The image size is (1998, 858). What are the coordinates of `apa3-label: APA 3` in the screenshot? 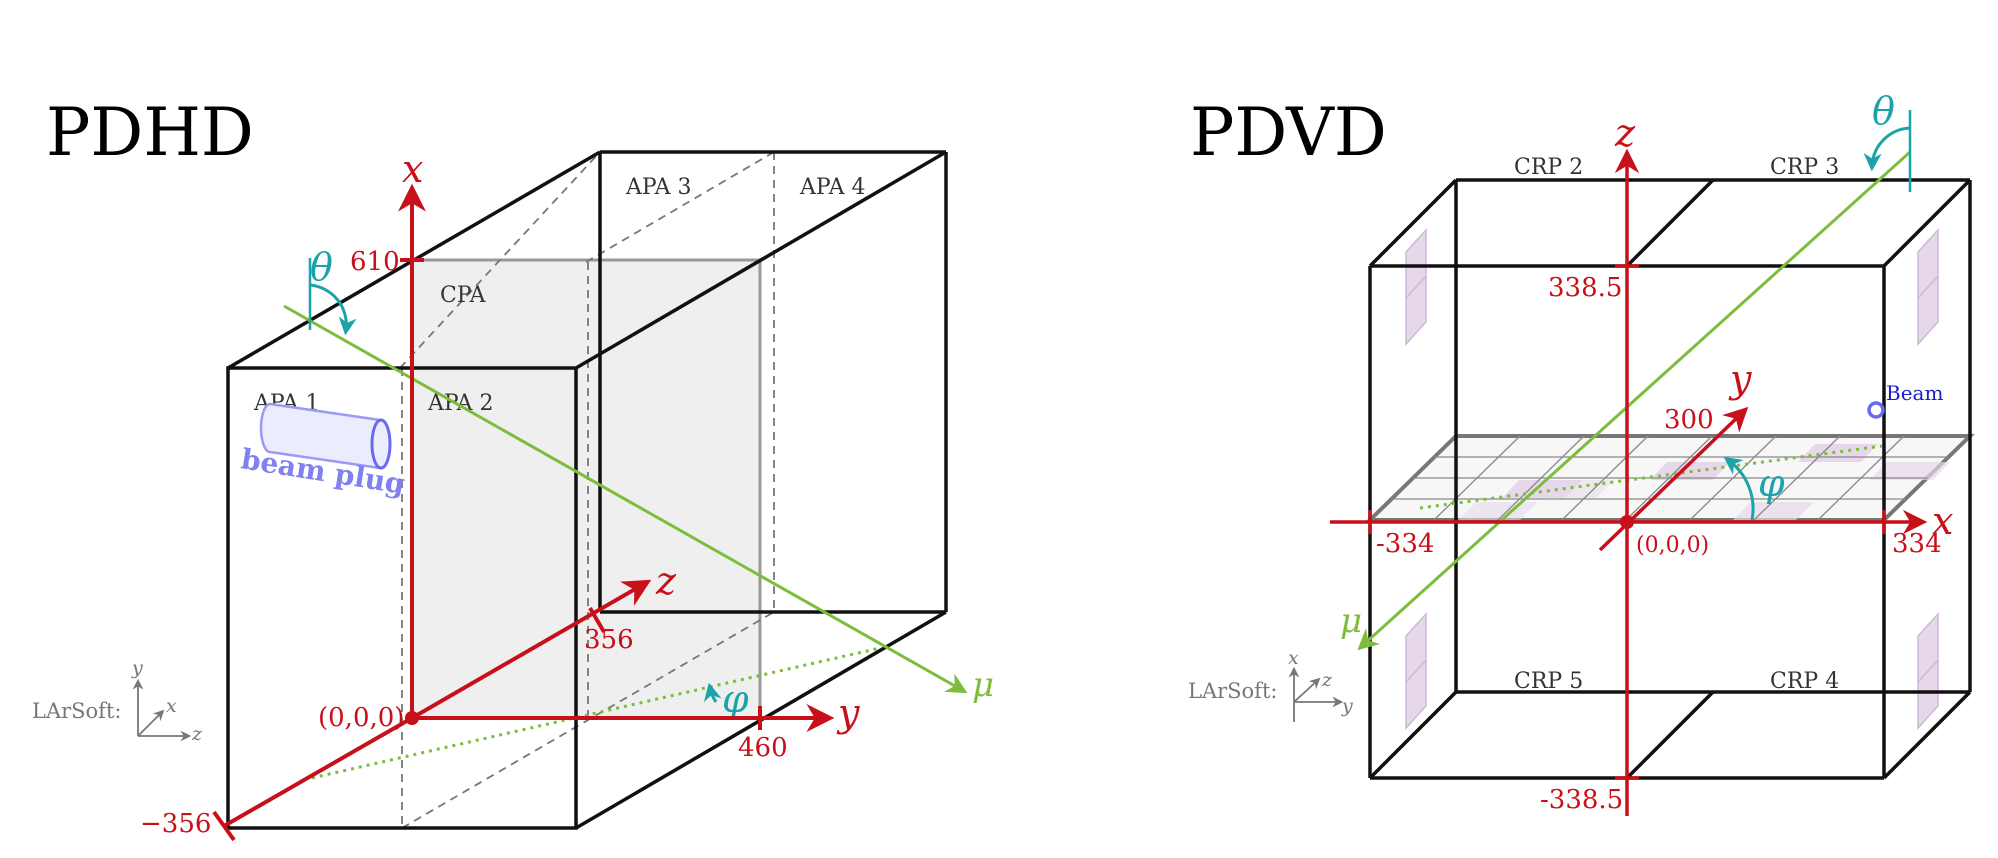 It's located at (658, 187).